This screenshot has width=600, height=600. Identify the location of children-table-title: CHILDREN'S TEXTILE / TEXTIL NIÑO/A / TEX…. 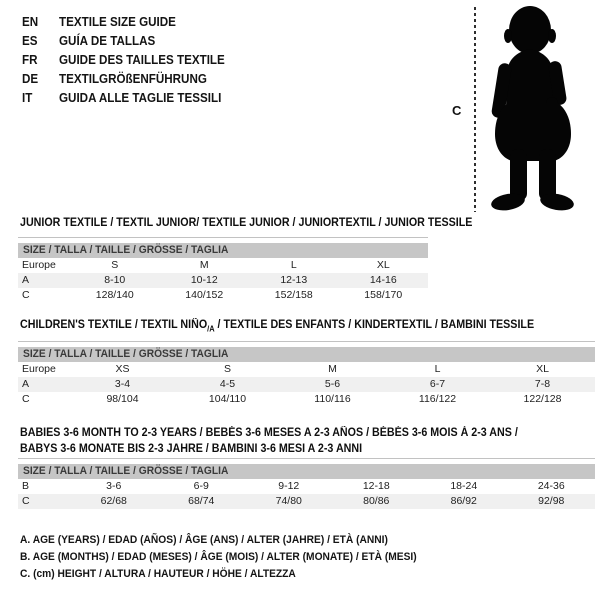
(296, 327).